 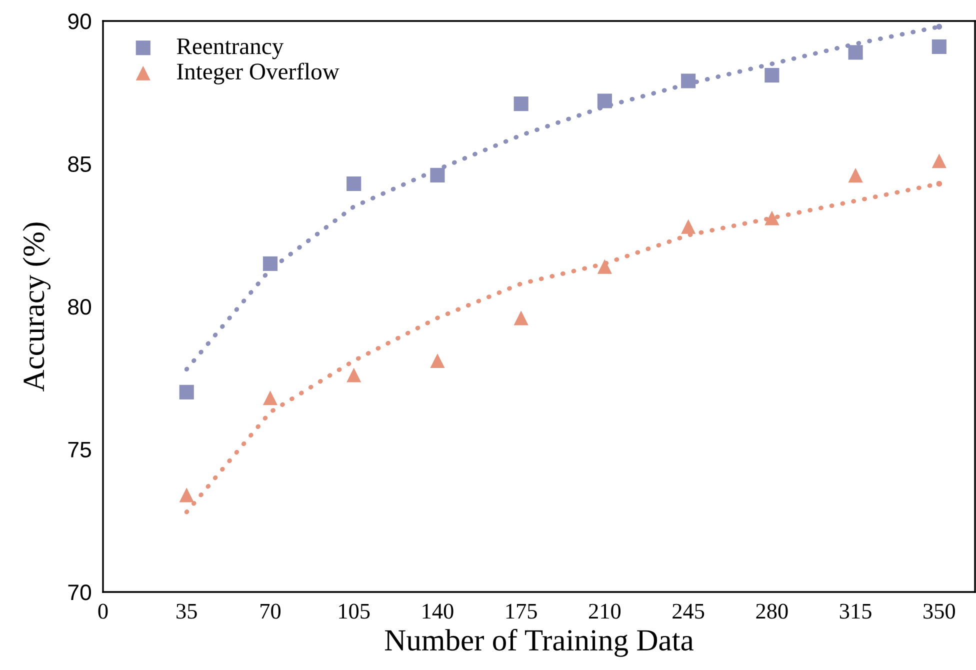 I want to click on legend-label: Integer Overflow, so click(x=258, y=73).